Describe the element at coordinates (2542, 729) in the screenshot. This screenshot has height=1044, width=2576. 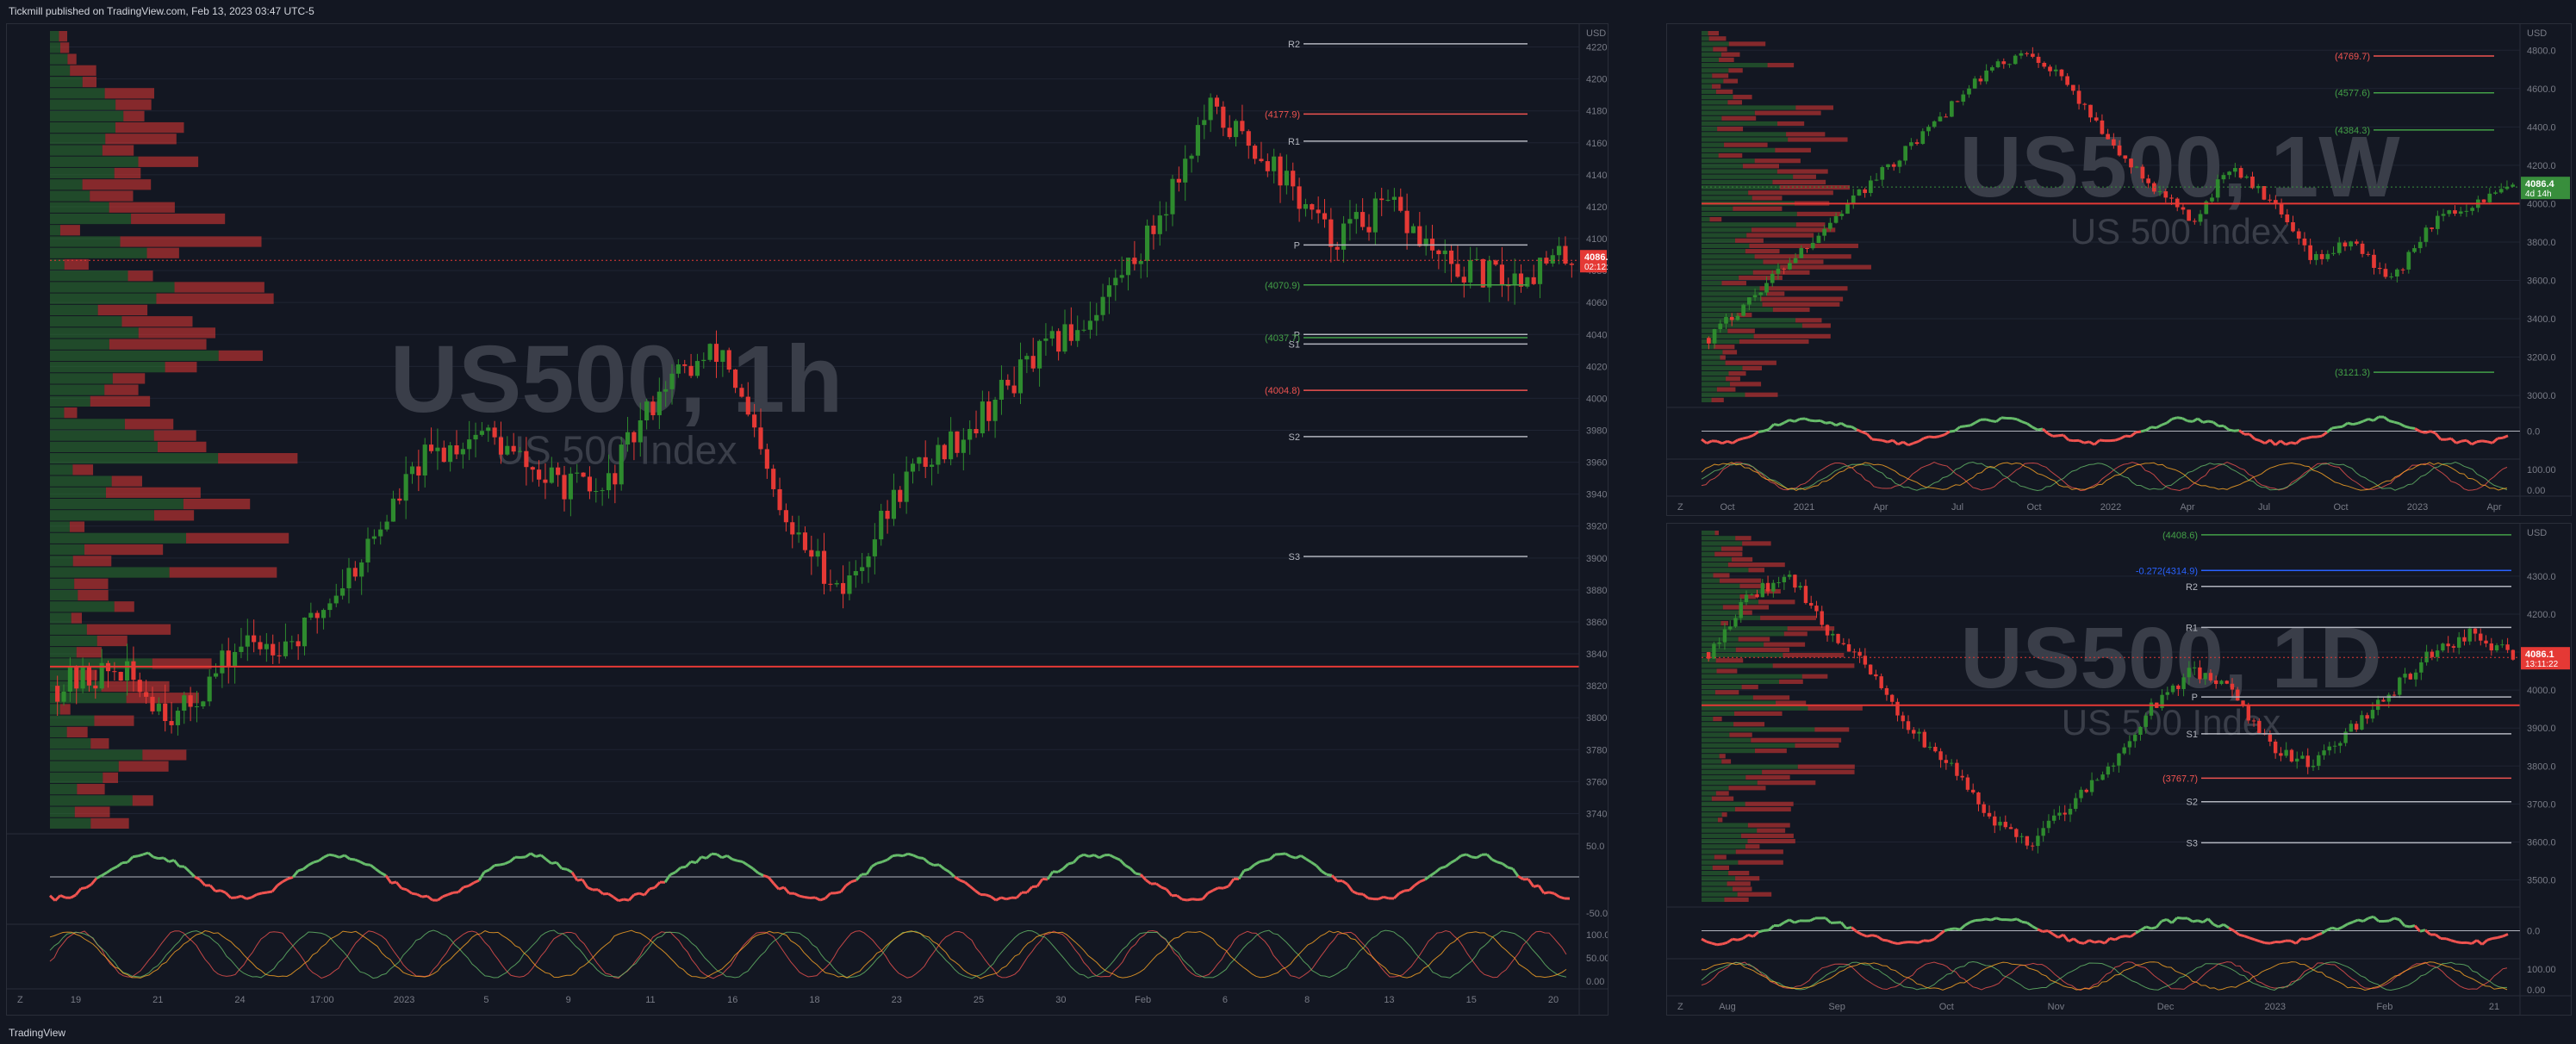
I see `price-tick: 3900.0` at that location.